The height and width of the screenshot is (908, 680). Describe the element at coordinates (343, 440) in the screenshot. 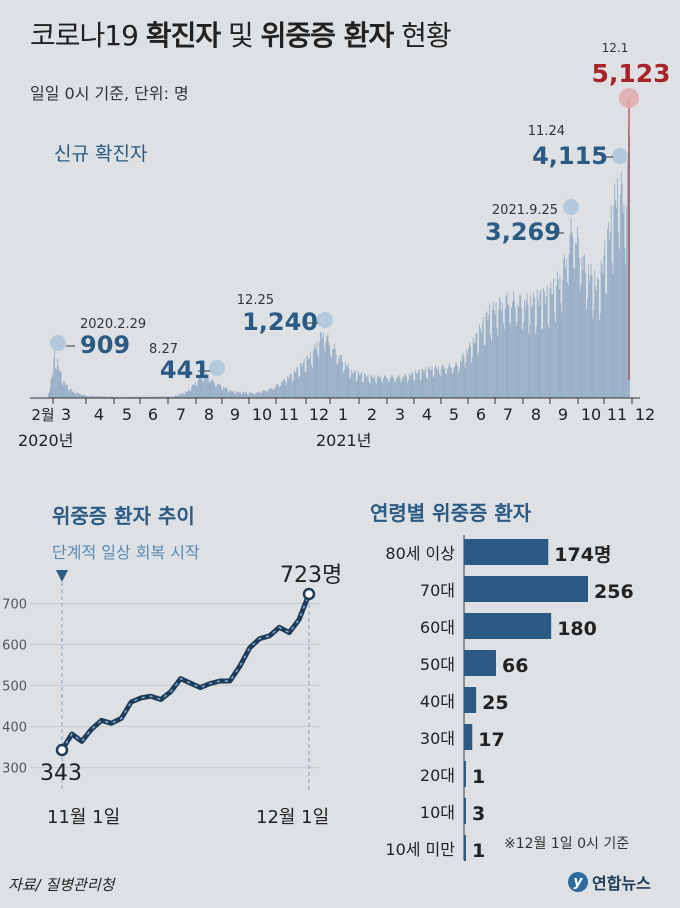

I see `year-label-2021: 2021년` at that location.